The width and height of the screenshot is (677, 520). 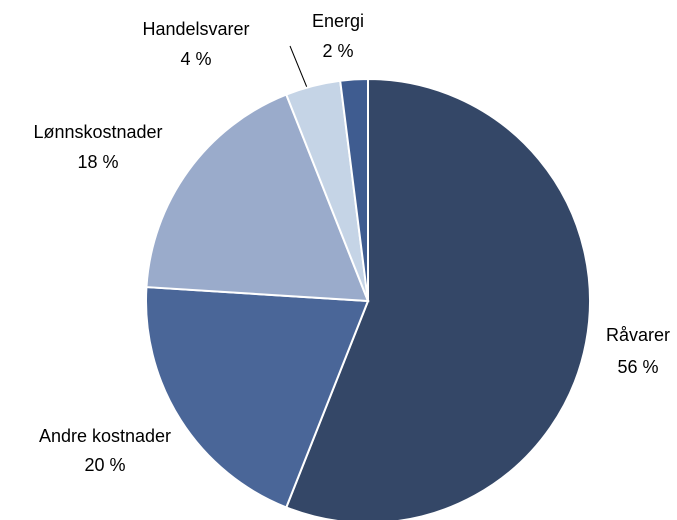 What do you see at coordinates (338, 21) in the screenshot?
I see `slice-label: Energi` at bounding box center [338, 21].